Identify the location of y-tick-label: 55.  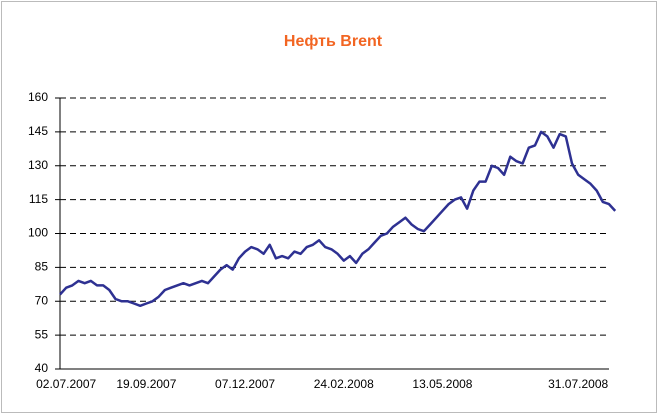
(42, 334).